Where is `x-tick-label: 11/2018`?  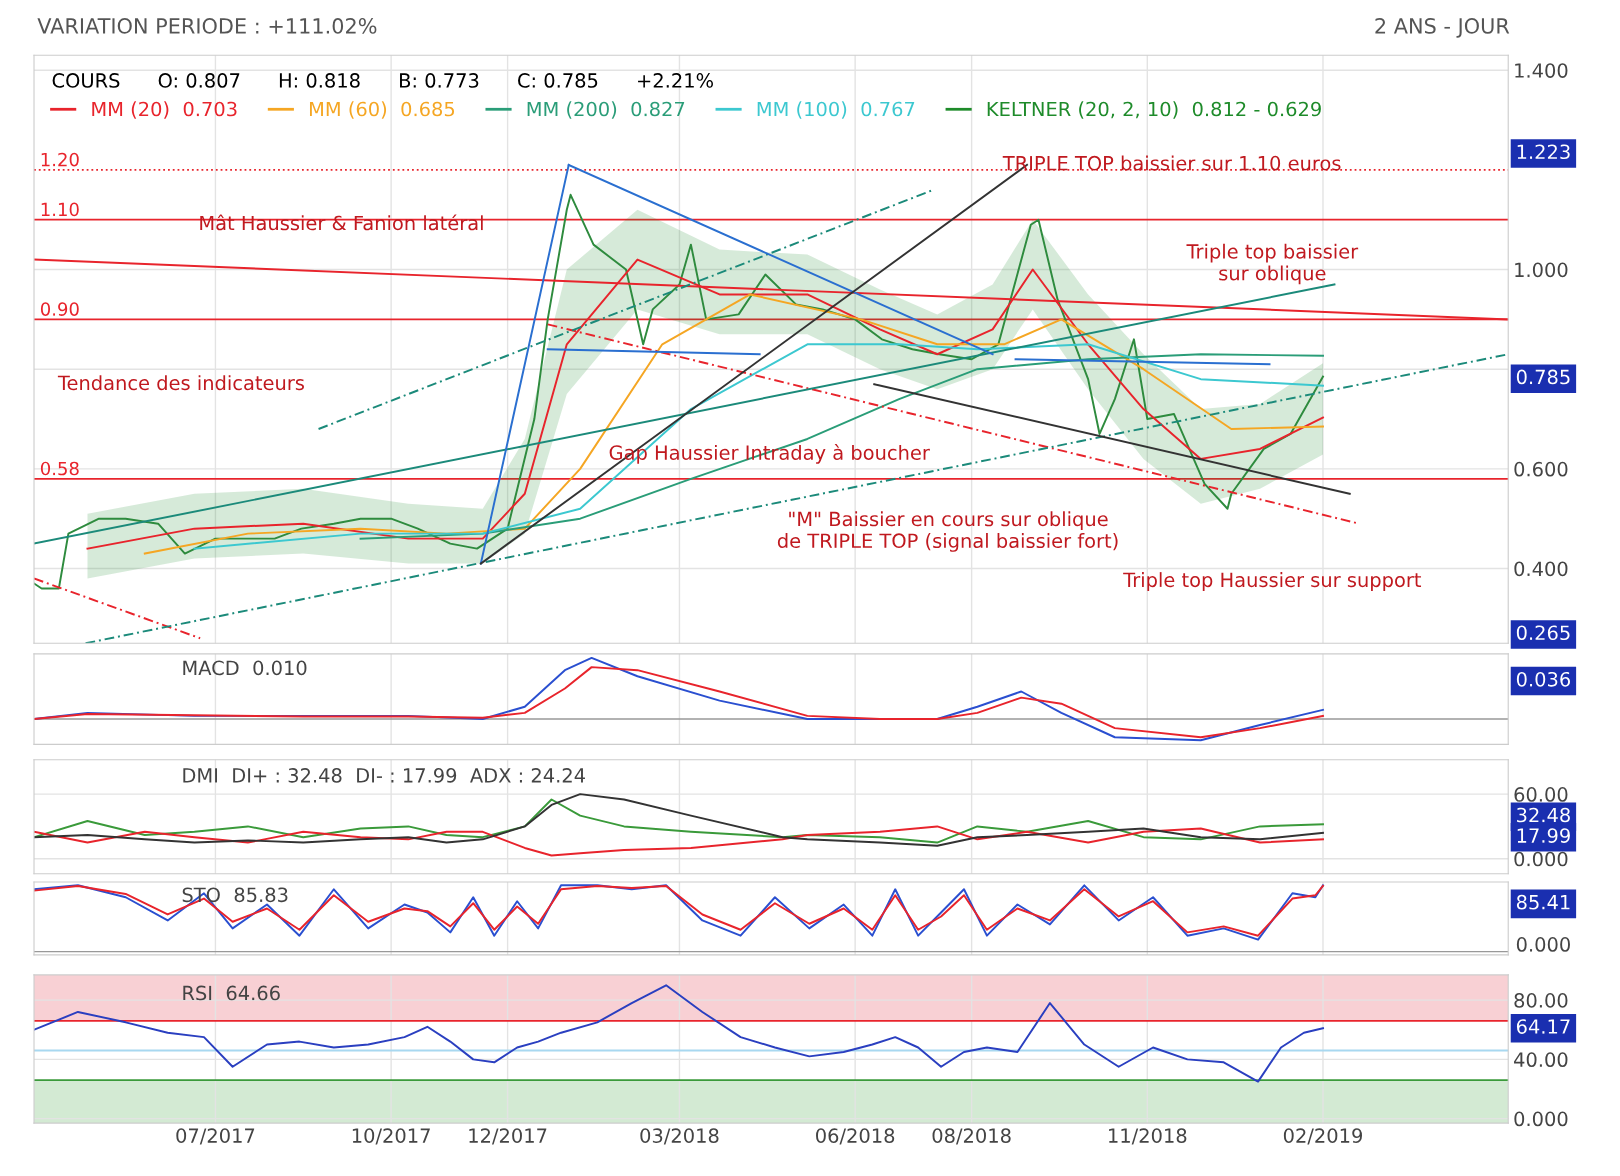 x-tick-label: 11/2018 is located at coordinates (1148, 1136).